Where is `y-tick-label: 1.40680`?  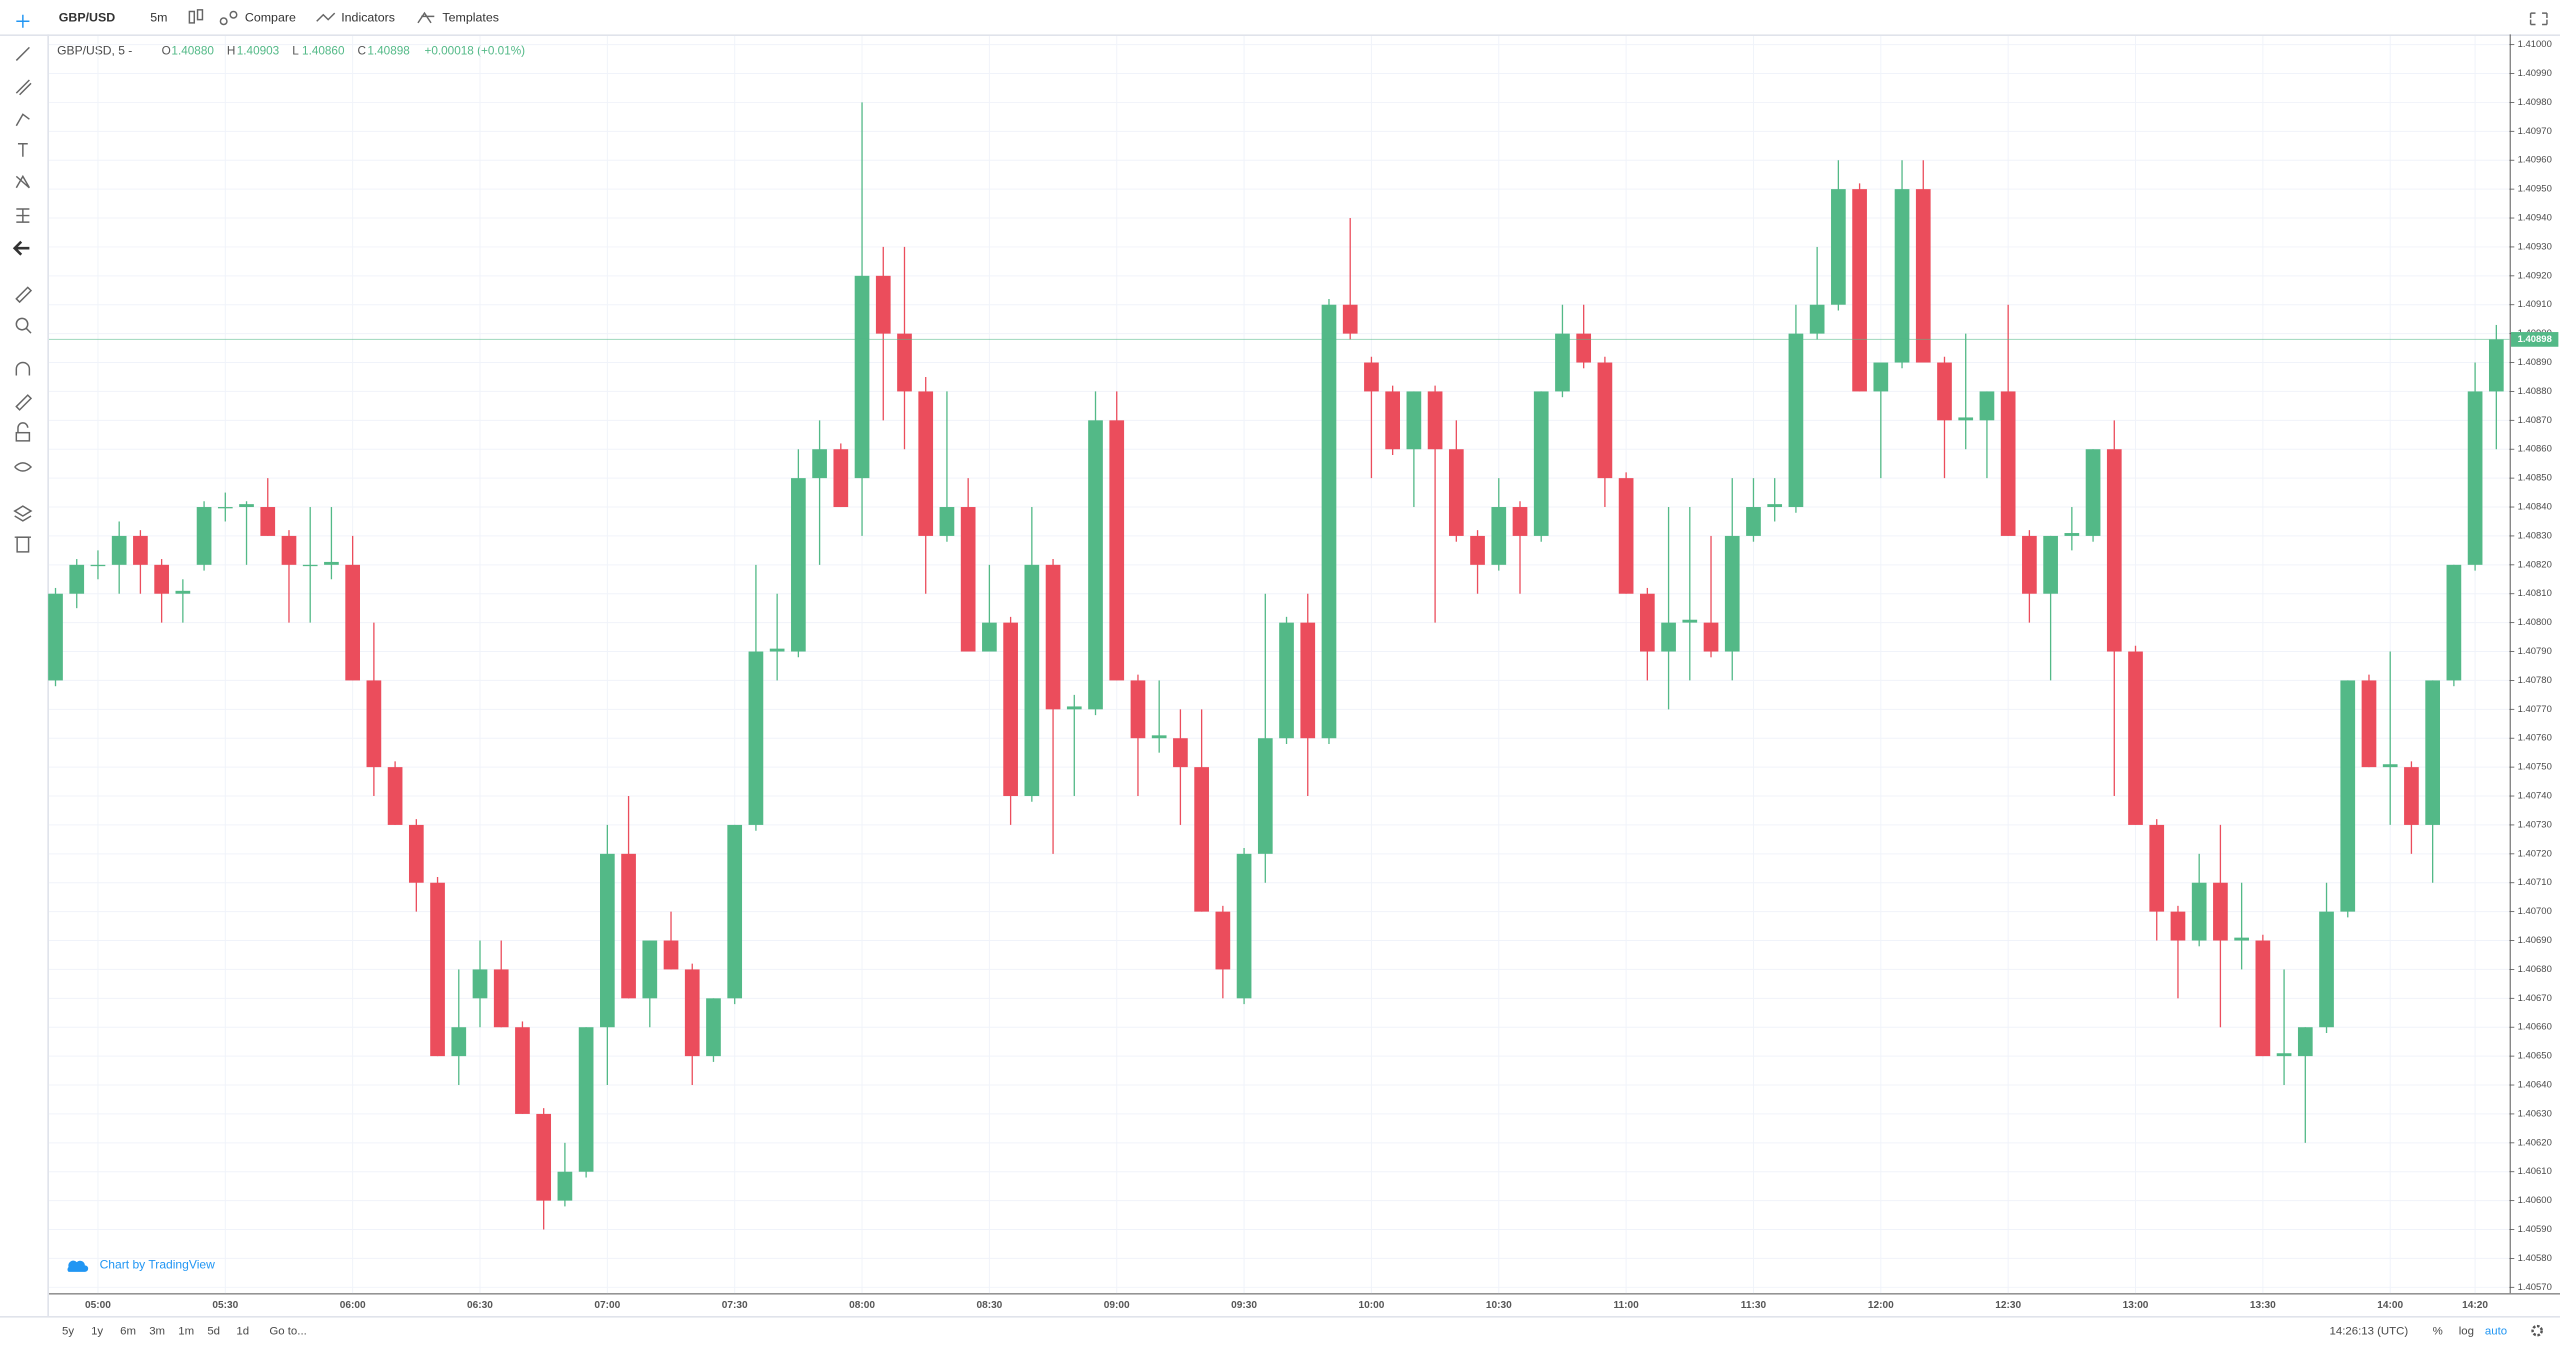
y-tick-label: 1.40680 is located at coordinates (2535, 969).